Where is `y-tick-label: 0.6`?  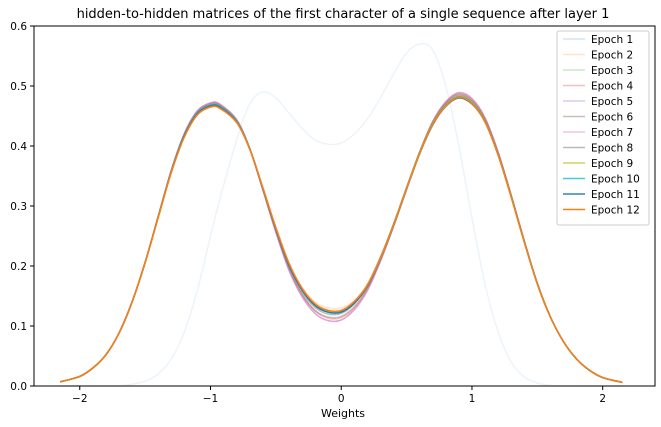
y-tick-label: 0.6 is located at coordinates (18, 27).